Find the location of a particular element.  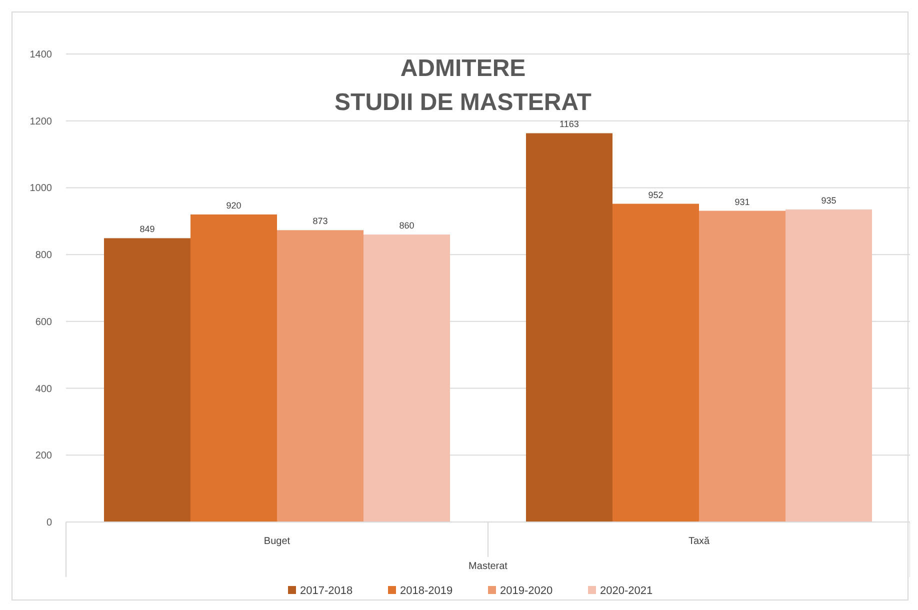

data-label: 860 is located at coordinates (406, 225).